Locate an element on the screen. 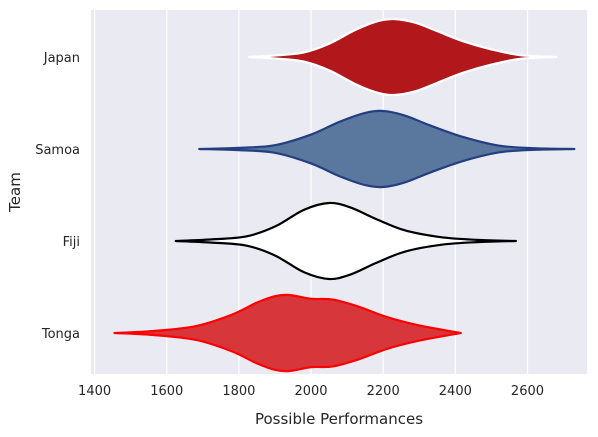 The height and width of the screenshot is (437, 598). violin-fiji is located at coordinates (346, 241).